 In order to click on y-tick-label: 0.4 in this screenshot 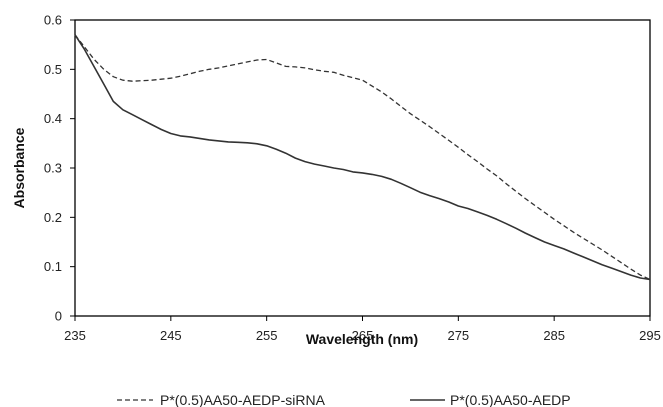, I will do `click(53, 118)`.